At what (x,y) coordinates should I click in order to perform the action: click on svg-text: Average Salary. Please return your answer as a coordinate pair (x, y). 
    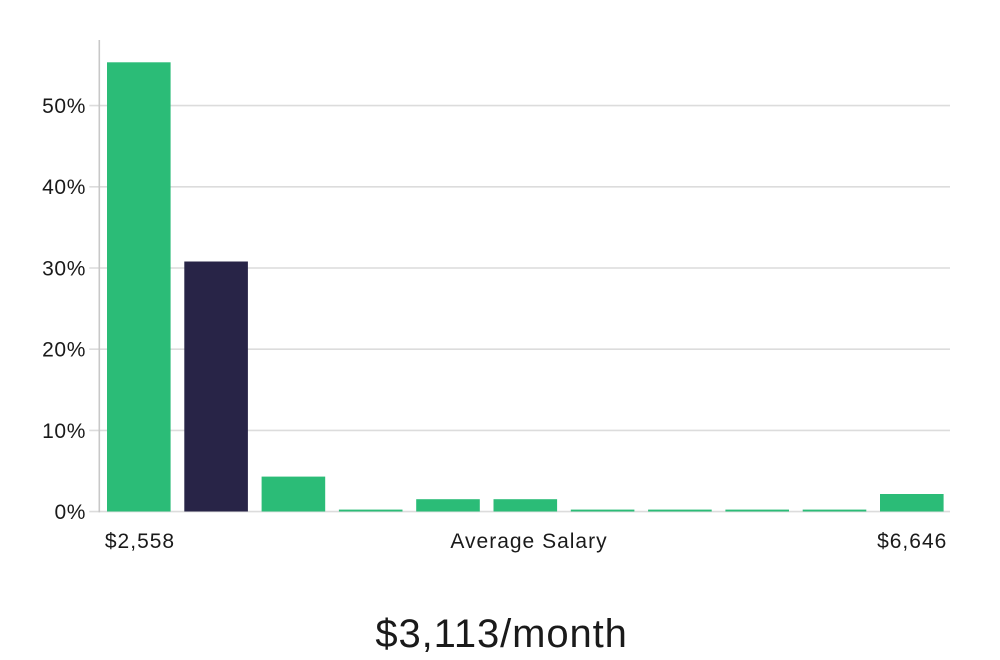
    Looking at the image, I should click on (528, 541).